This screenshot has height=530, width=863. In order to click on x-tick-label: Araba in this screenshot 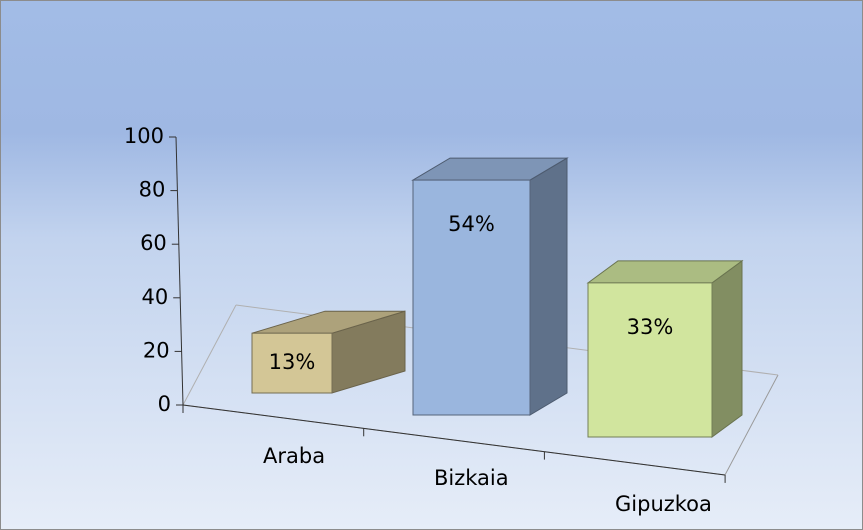, I will do `click(294, 456)`.